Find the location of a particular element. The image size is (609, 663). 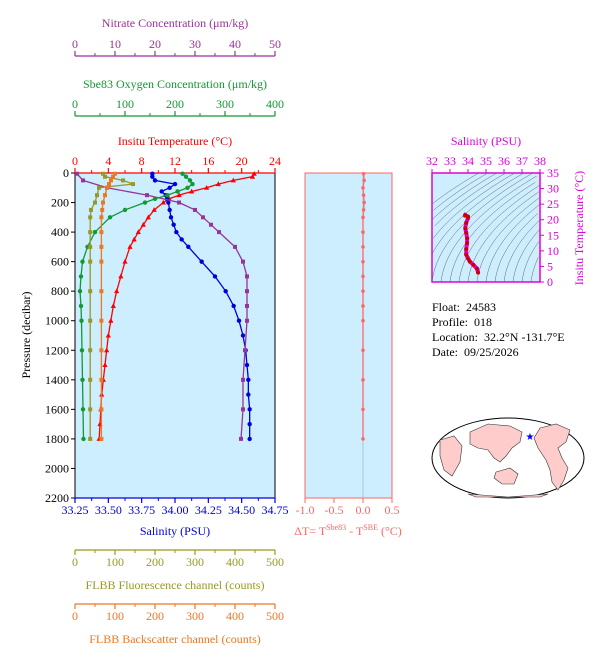

pressure-tick-label: 1200 is located at coordinates (57, 350).